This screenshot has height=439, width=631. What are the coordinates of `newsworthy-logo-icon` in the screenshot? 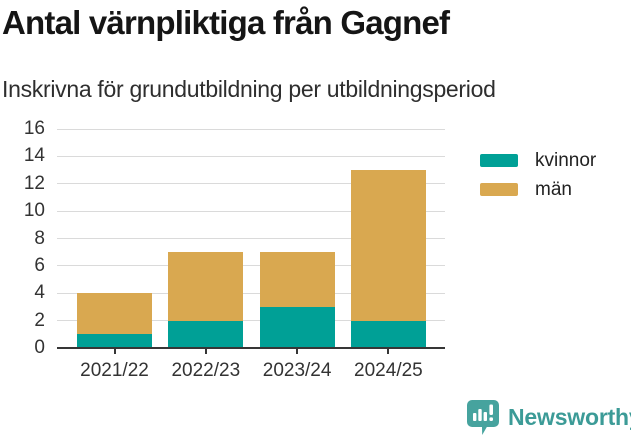 It's located at (483, 417).